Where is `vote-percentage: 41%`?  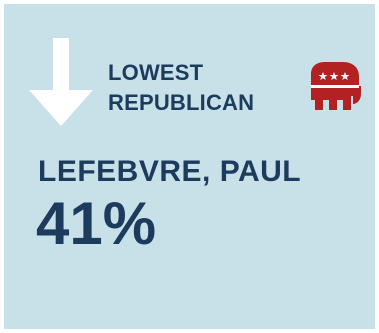
vote-percentage: 41% is located at coordinates (96, 223).